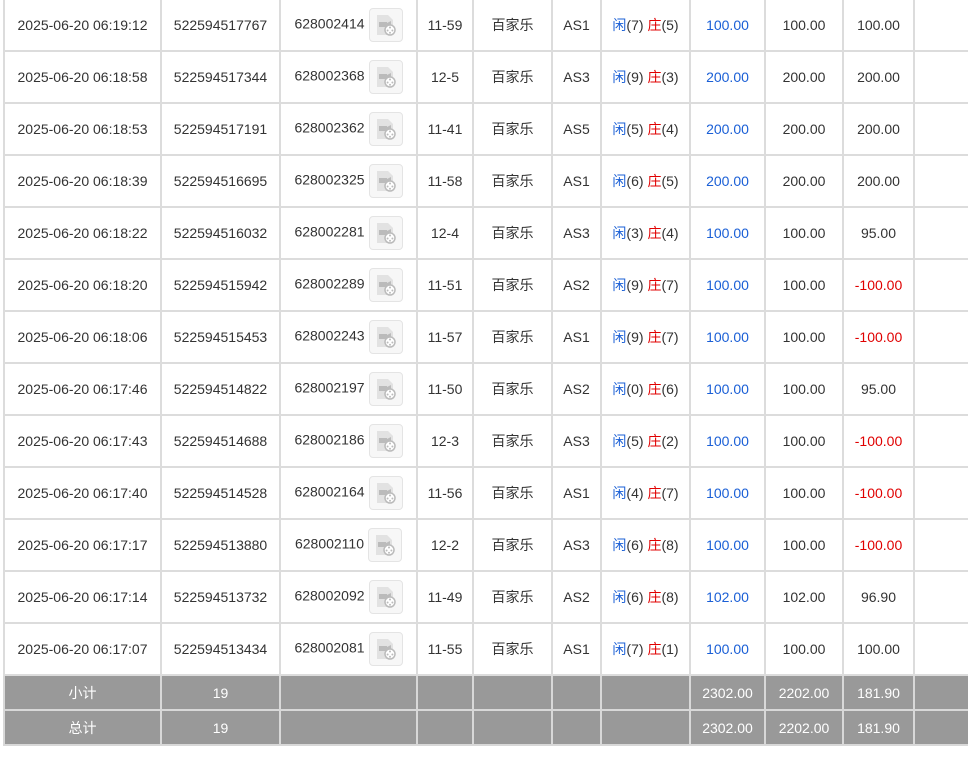  I want to click on bet-id: 522594514688, so click(220, 441).